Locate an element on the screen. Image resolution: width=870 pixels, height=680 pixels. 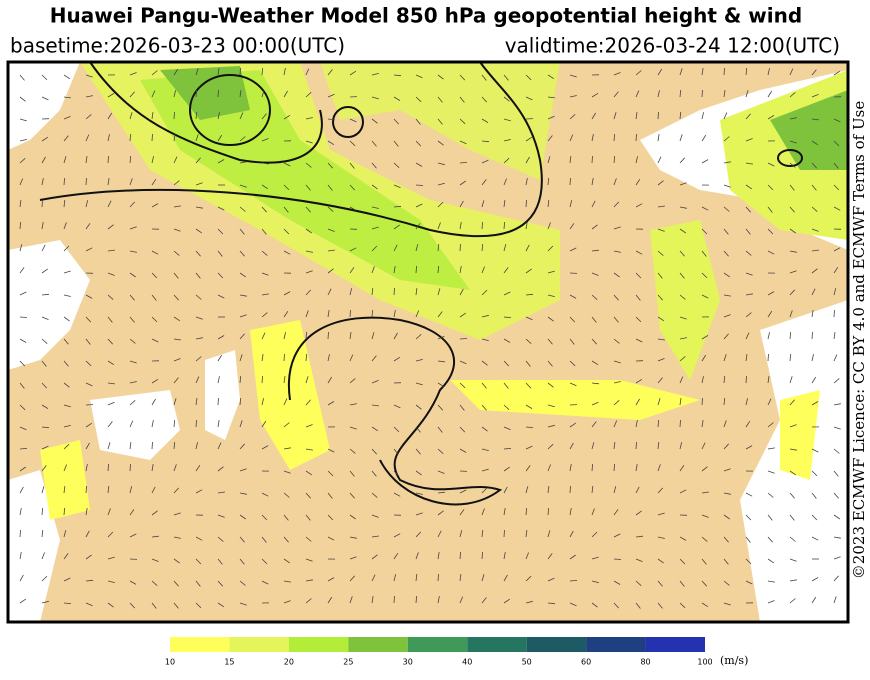
basetime: basetime:2026-03-23 00:00(UTC) is located at coordinates (177, 46).